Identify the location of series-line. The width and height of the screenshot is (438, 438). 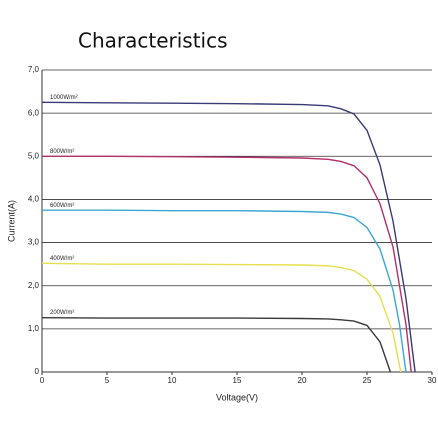
(216, 344).